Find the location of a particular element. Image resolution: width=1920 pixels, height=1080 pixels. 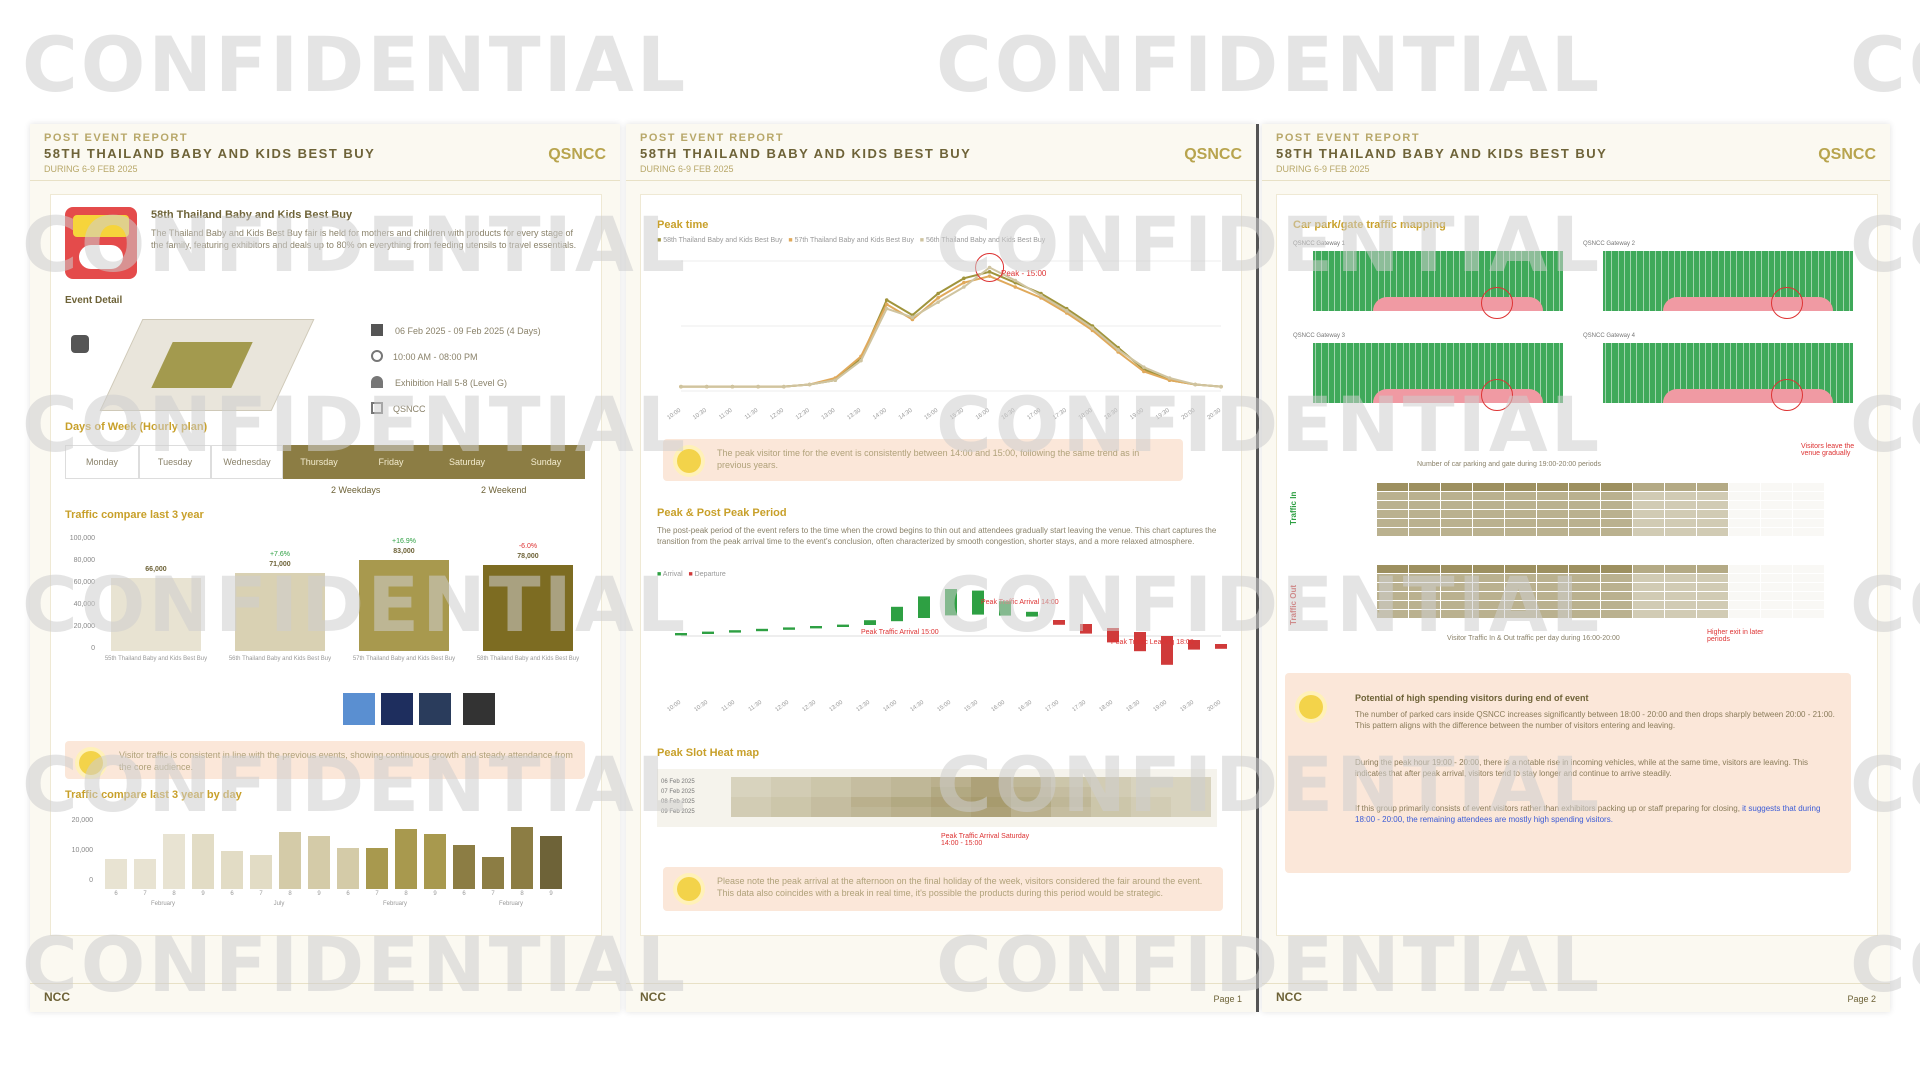

weekdays-label: 2 Weekdays is located at coordinates (356, 490).